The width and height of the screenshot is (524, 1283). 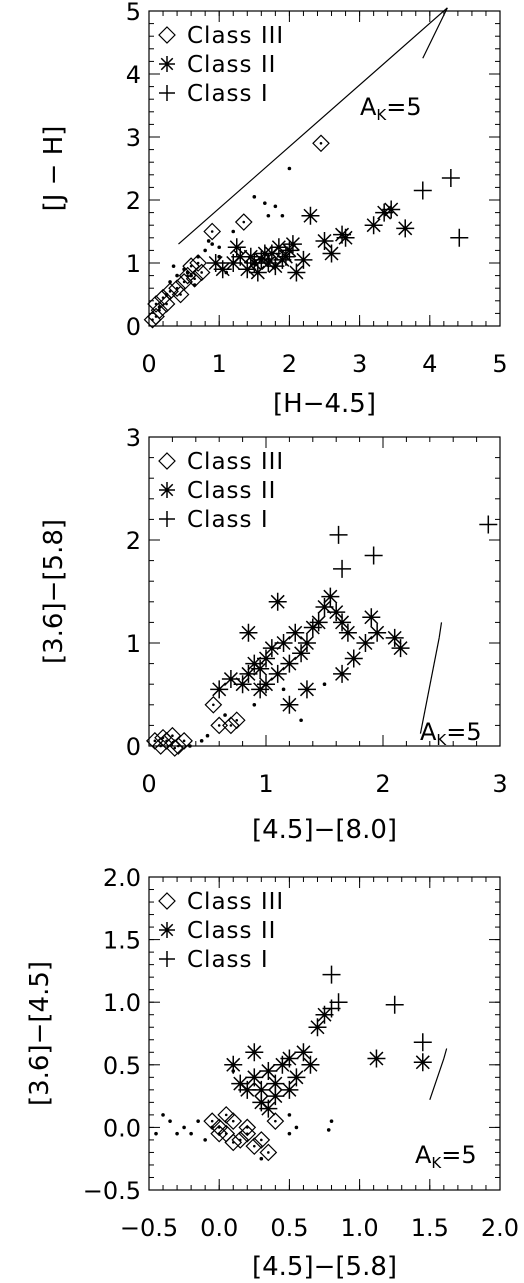 What do you see at coordinates (324, 404) in the screenshot?
I see `x-axis-label: [H−4.5]` at bounding box center [324, 404].